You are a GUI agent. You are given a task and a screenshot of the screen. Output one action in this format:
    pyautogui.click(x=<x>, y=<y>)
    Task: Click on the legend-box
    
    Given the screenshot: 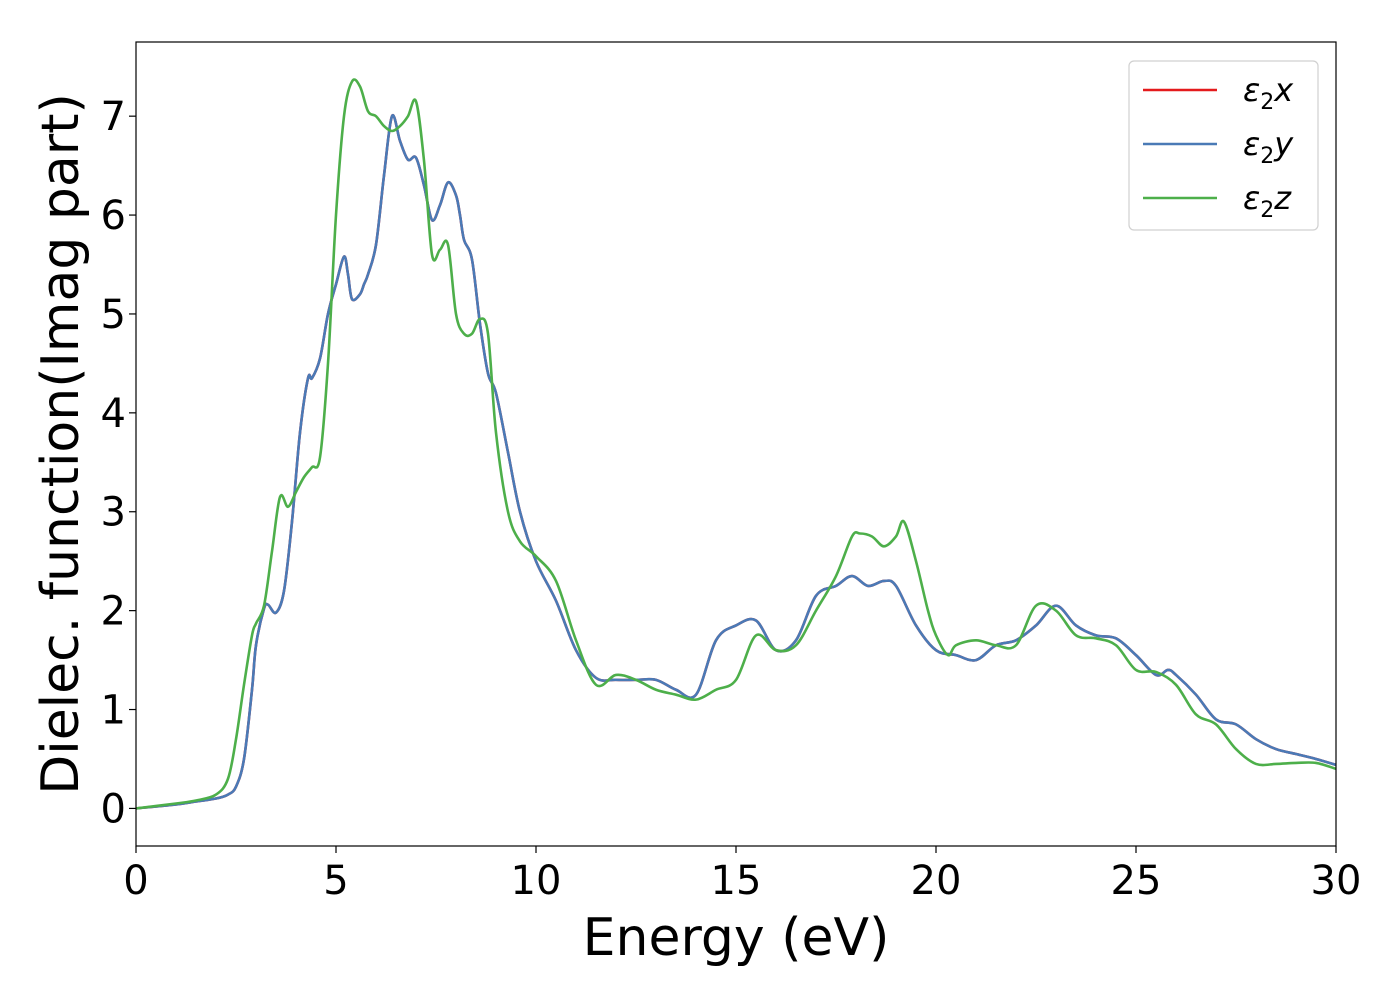 What is the action you would take?
    pyautogui.click(x=1223, y=145)
    